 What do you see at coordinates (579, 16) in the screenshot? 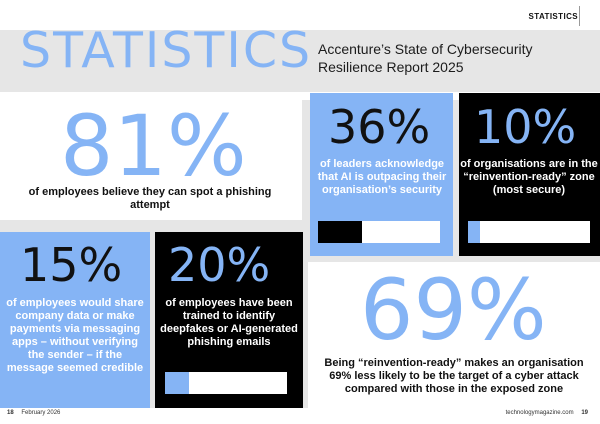
I see `section-tag-divider` at bounding box center [579, 16].